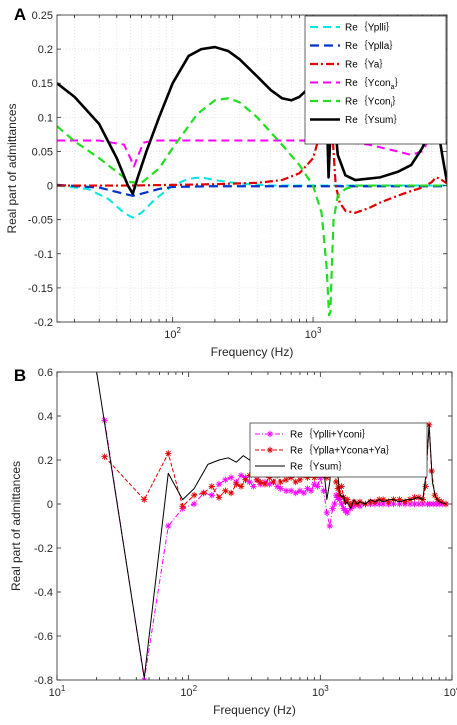 The width and height of the screenshot is (457, 725). Describe the element at coordinates (343, 451) in the screenshot. I see `legend-label: Re｛Yplla+Ycona+Ya｝` at that location.